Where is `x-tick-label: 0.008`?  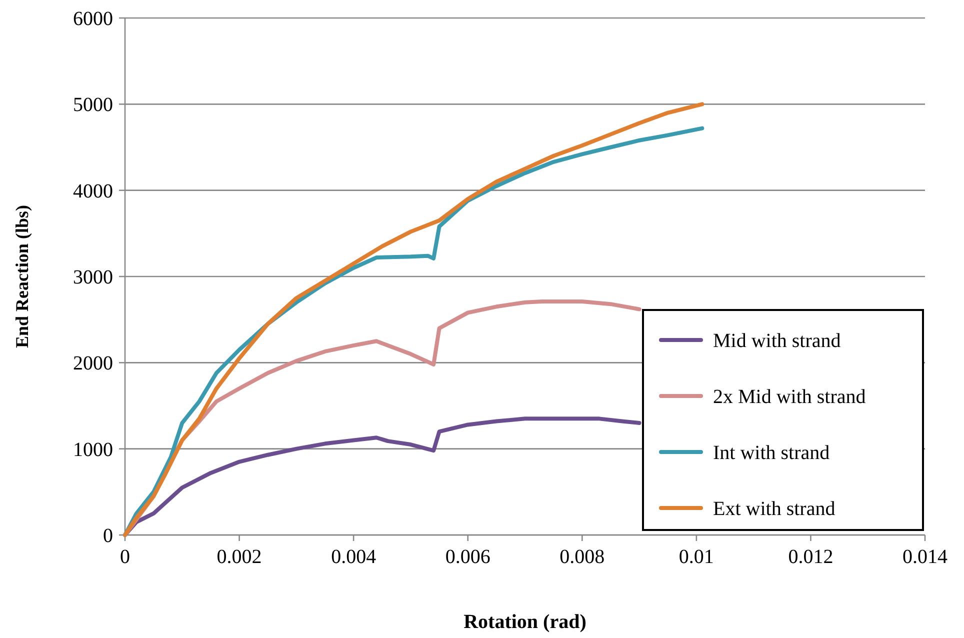 x-tick-label: 0.008 is located at coordinates (582, 557).